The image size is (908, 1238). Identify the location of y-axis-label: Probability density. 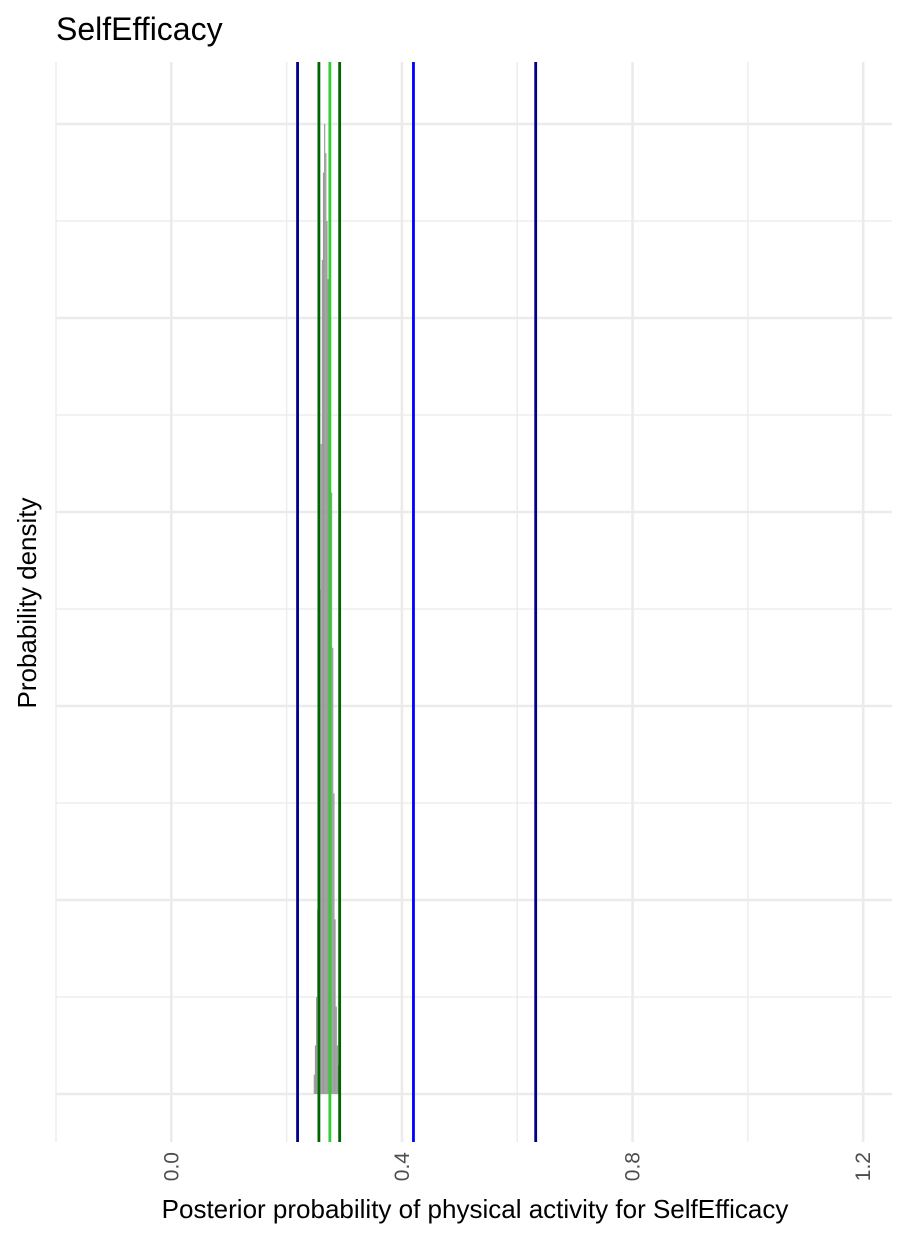
(27, 603).